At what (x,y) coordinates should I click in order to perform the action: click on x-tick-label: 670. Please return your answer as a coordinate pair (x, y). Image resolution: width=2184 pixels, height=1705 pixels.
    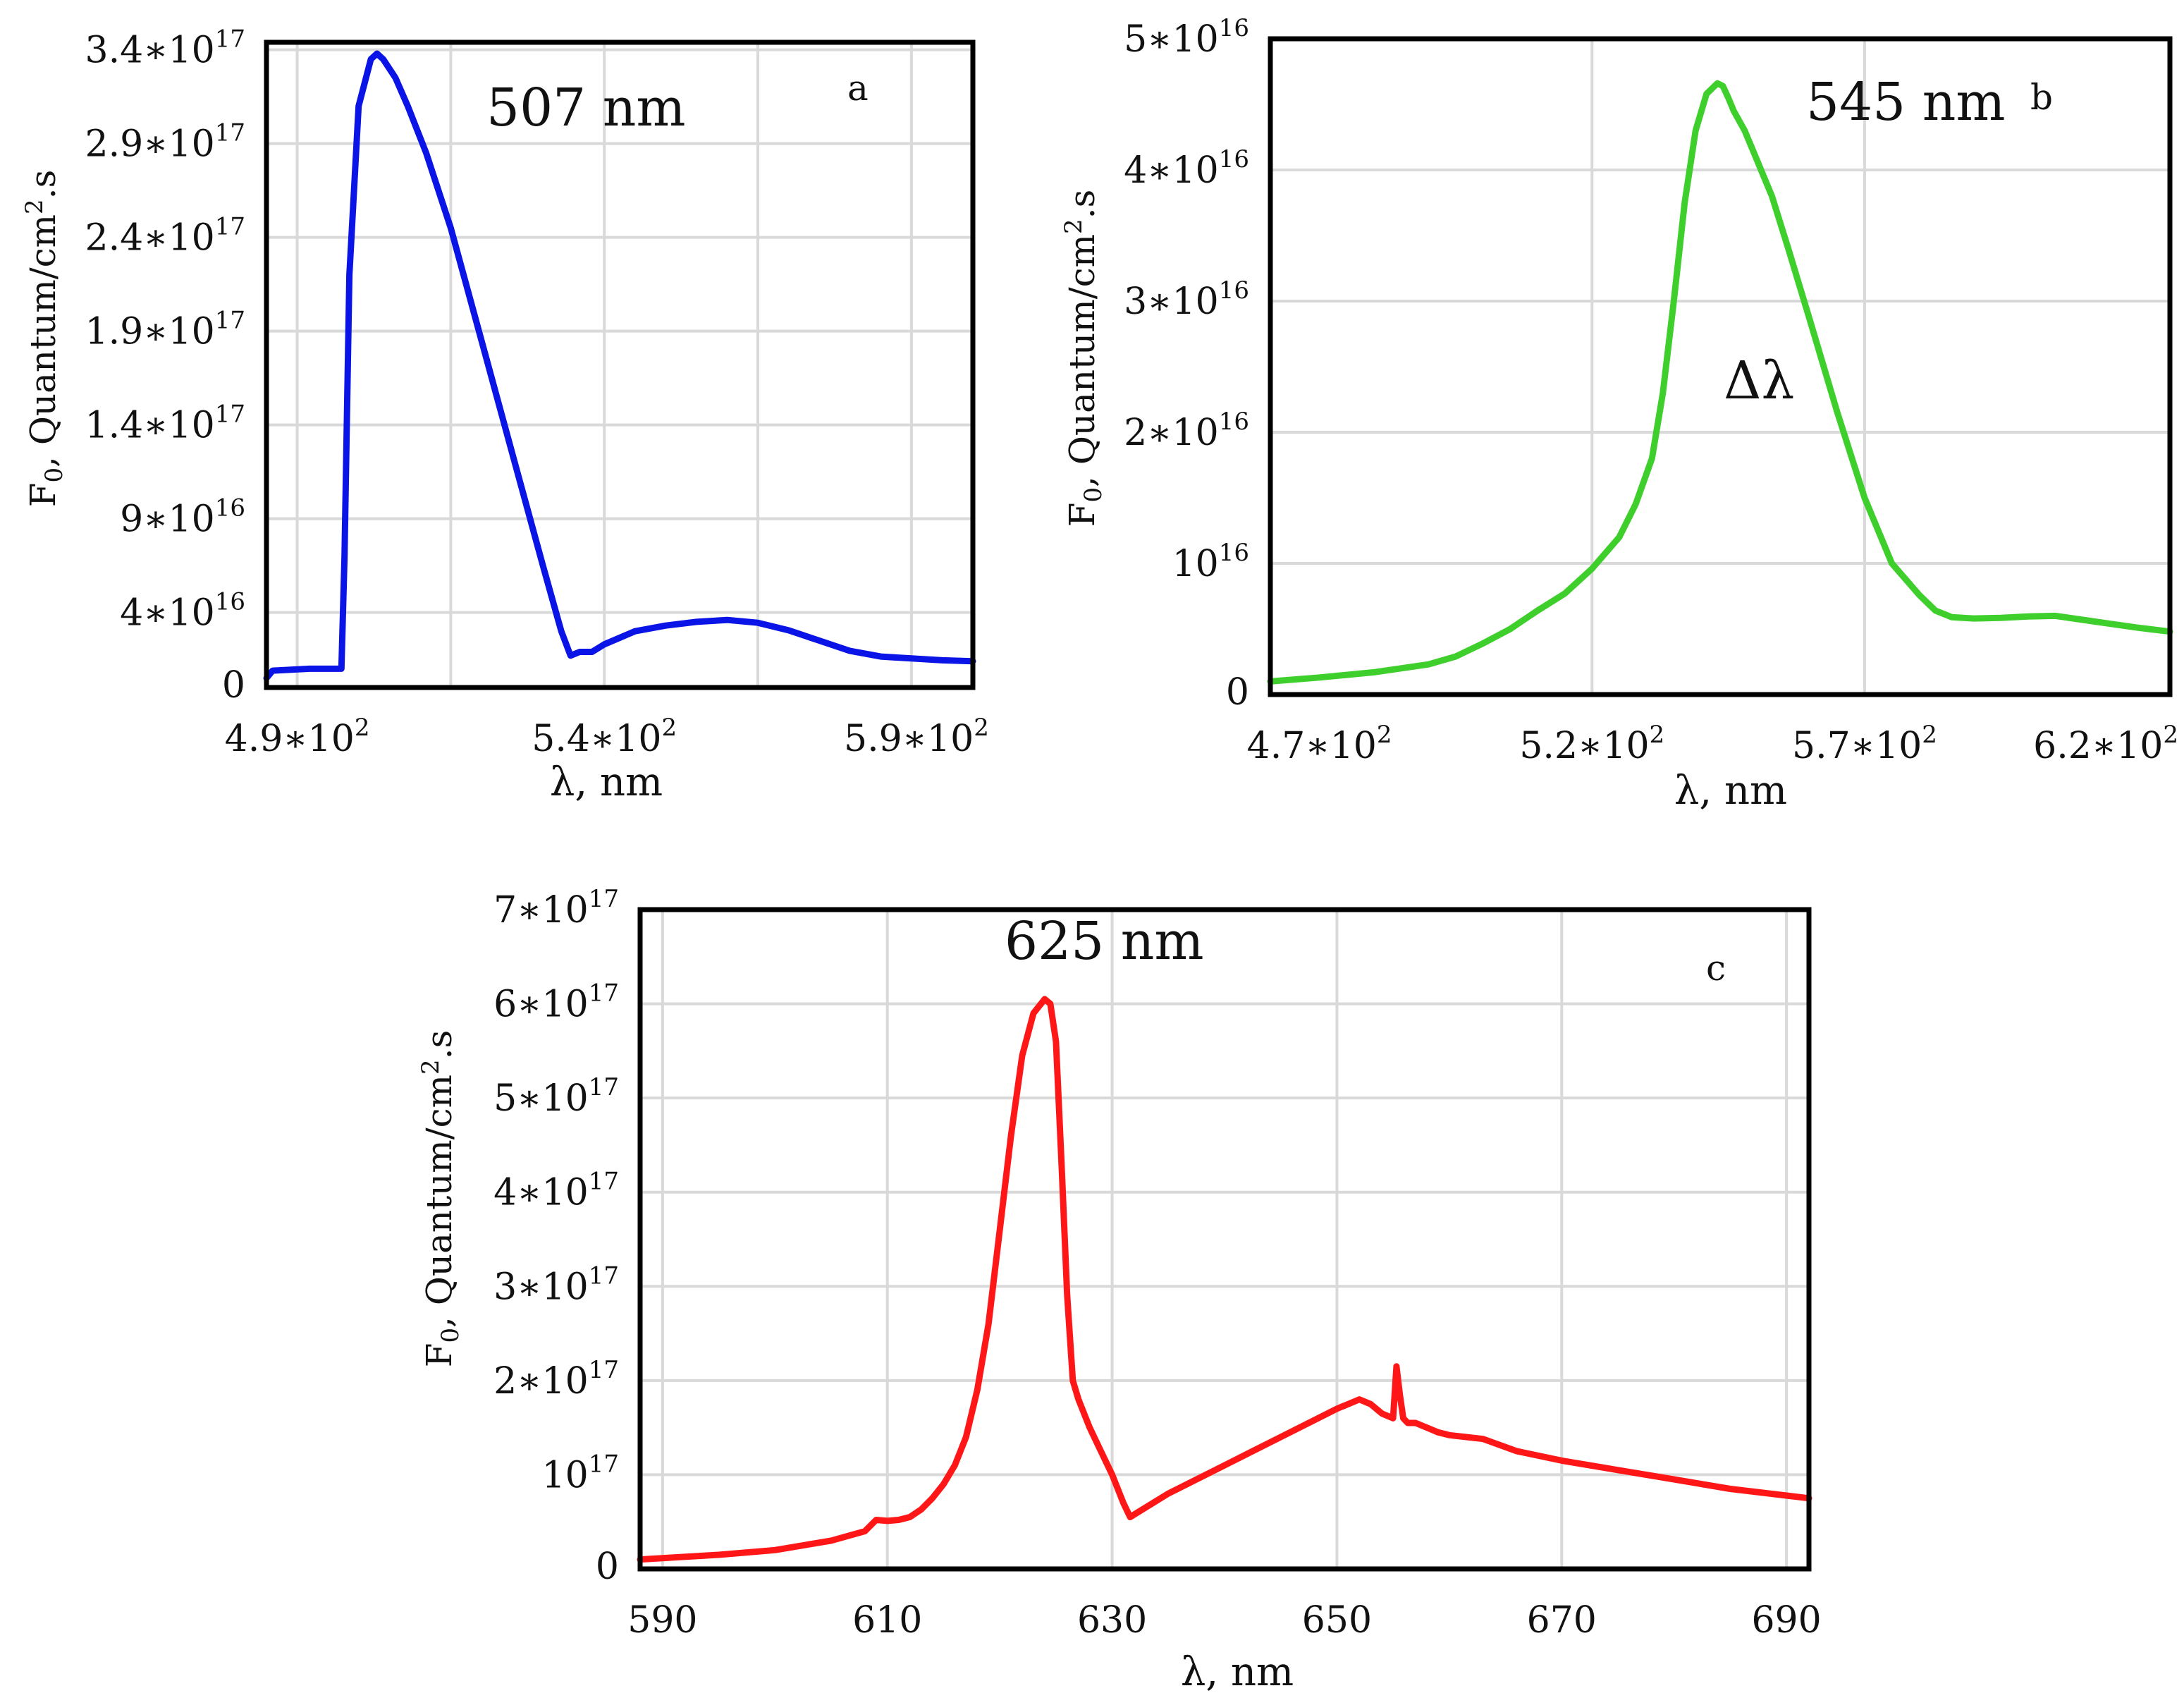
    Looking at the image, I should click on (1562, 1620).